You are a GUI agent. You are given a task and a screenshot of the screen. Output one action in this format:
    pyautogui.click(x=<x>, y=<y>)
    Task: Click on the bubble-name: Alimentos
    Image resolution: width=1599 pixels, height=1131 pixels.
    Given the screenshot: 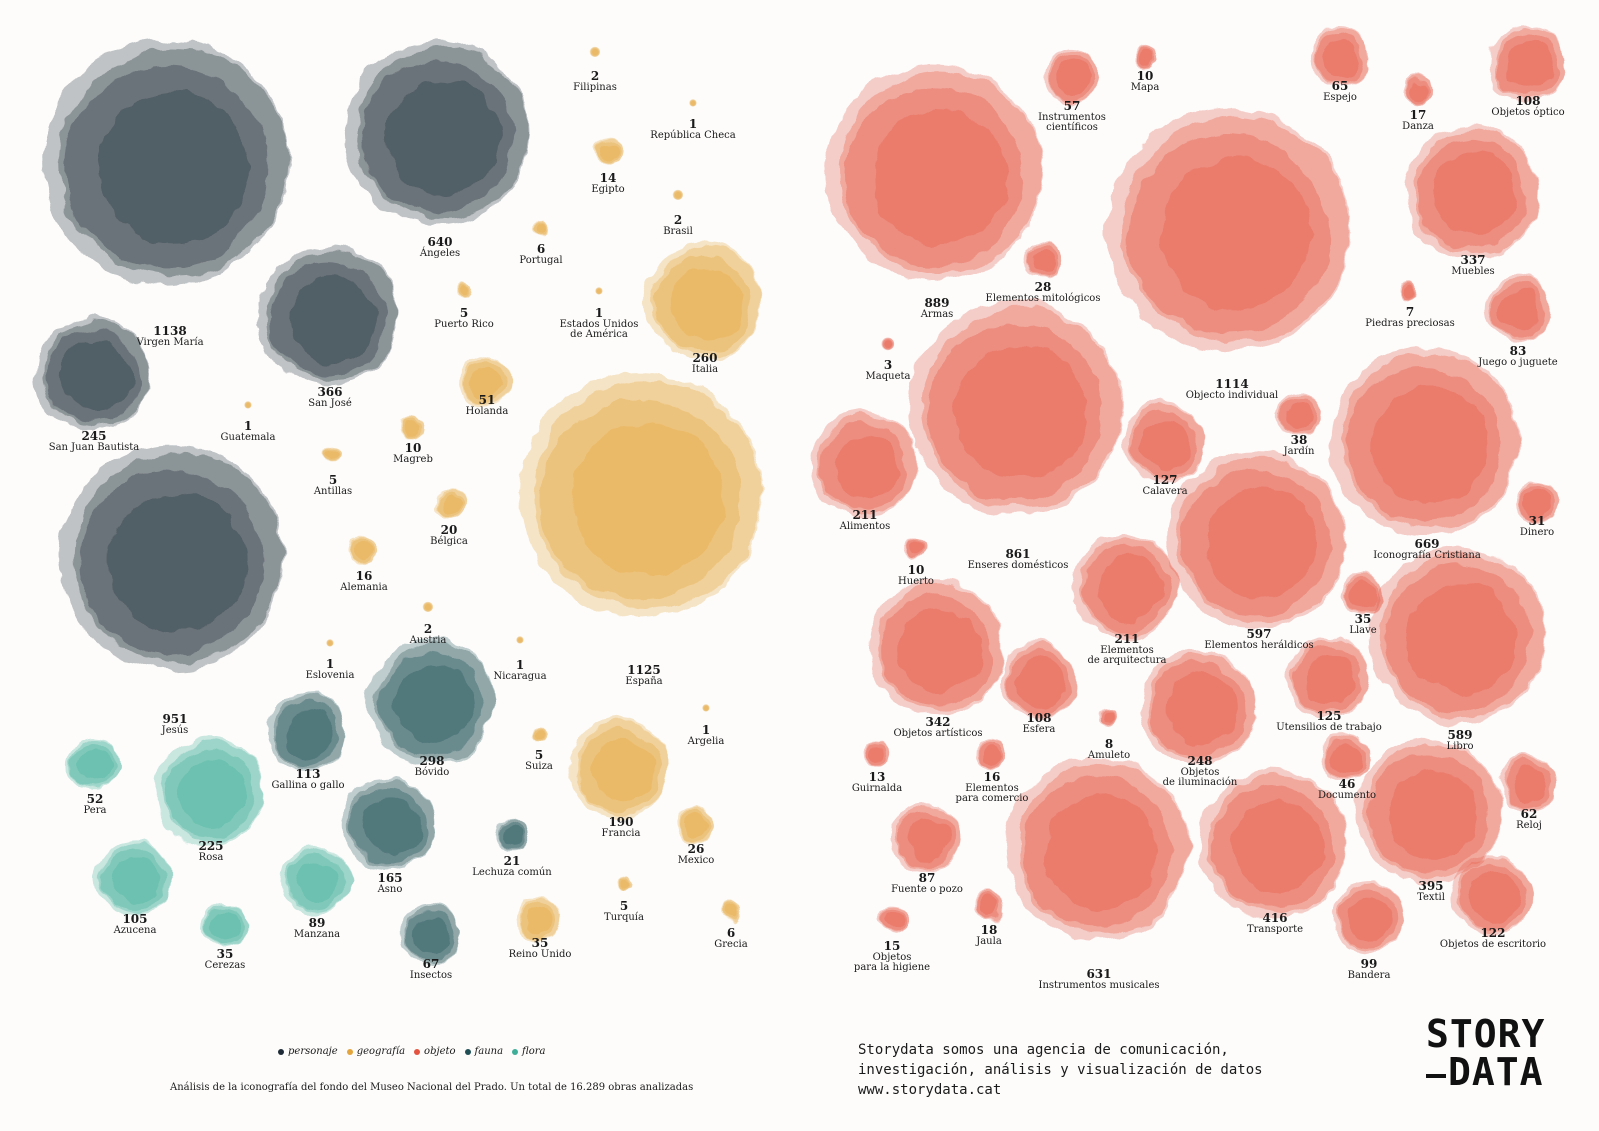 What is the action you would take?
    pyautogui.click(x=865, y=526)
    